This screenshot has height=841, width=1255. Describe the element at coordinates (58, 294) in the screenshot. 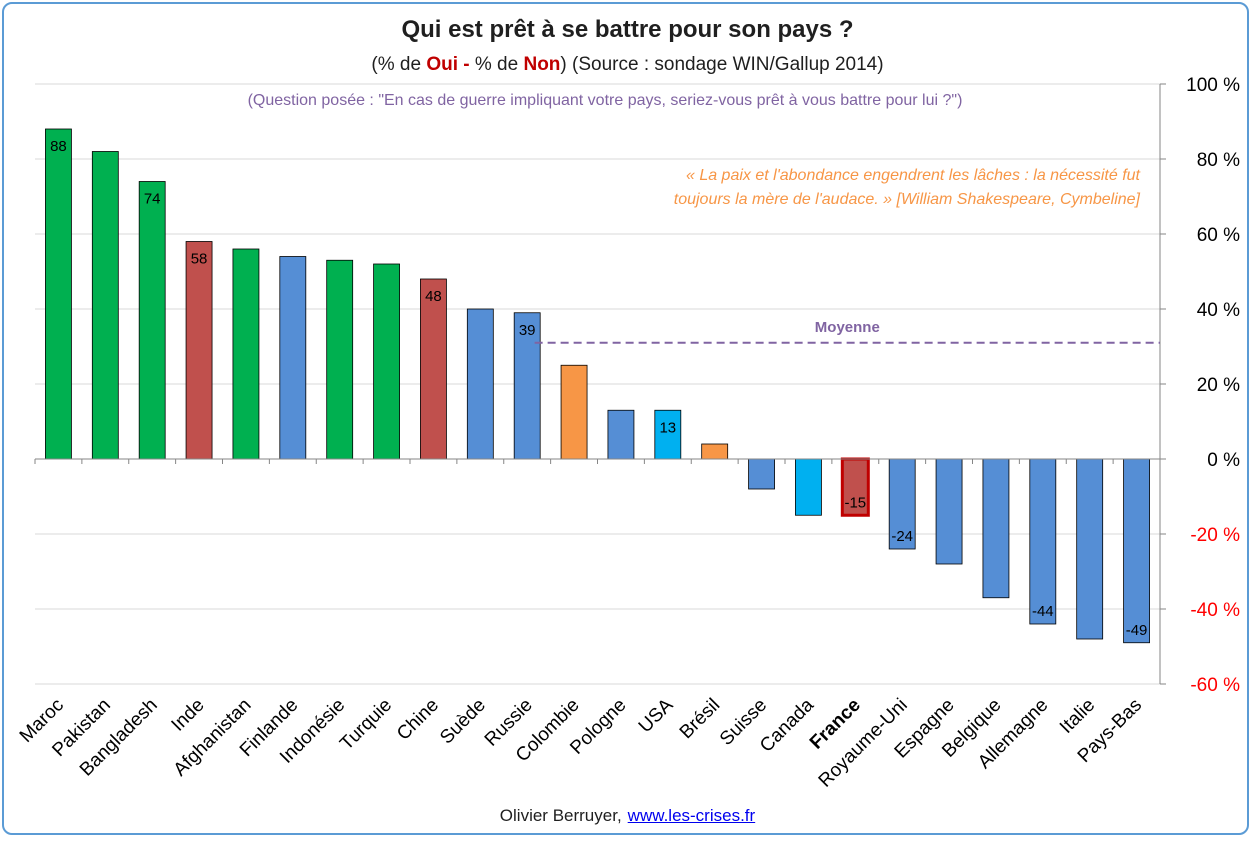

I see `bar-maroc` at that location.